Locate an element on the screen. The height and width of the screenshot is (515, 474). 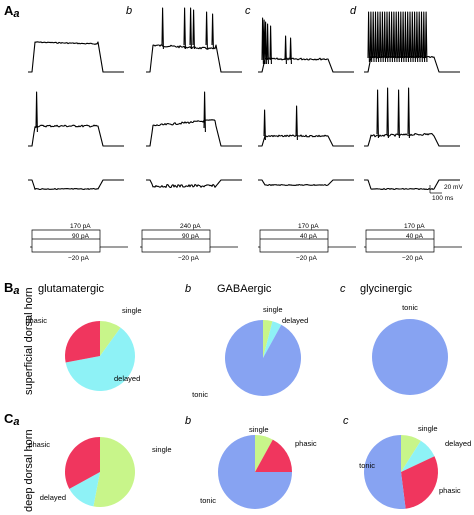
voltage-trace-row1-col1 is located at coordinates (76, 57).